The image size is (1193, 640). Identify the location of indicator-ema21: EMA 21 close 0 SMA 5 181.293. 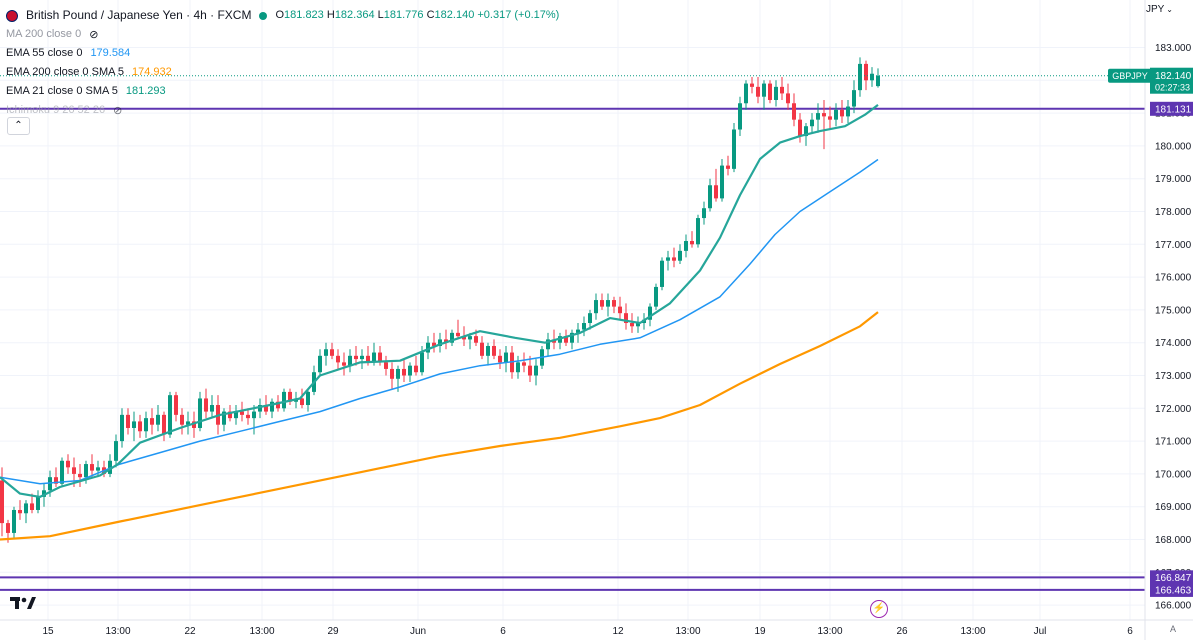
(282, 91).